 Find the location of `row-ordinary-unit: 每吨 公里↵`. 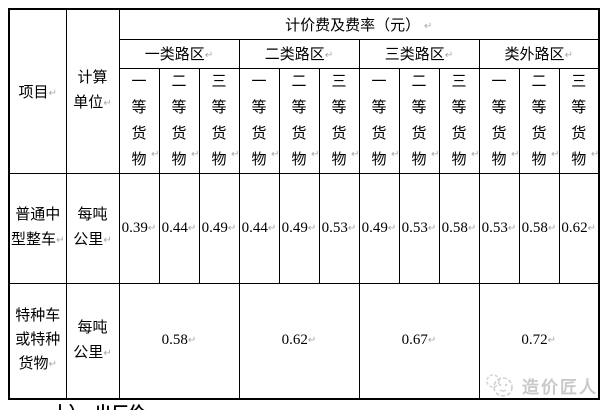

row-ordinary-unit: 每吨 公里↵ is located at coordinates (92, 228).